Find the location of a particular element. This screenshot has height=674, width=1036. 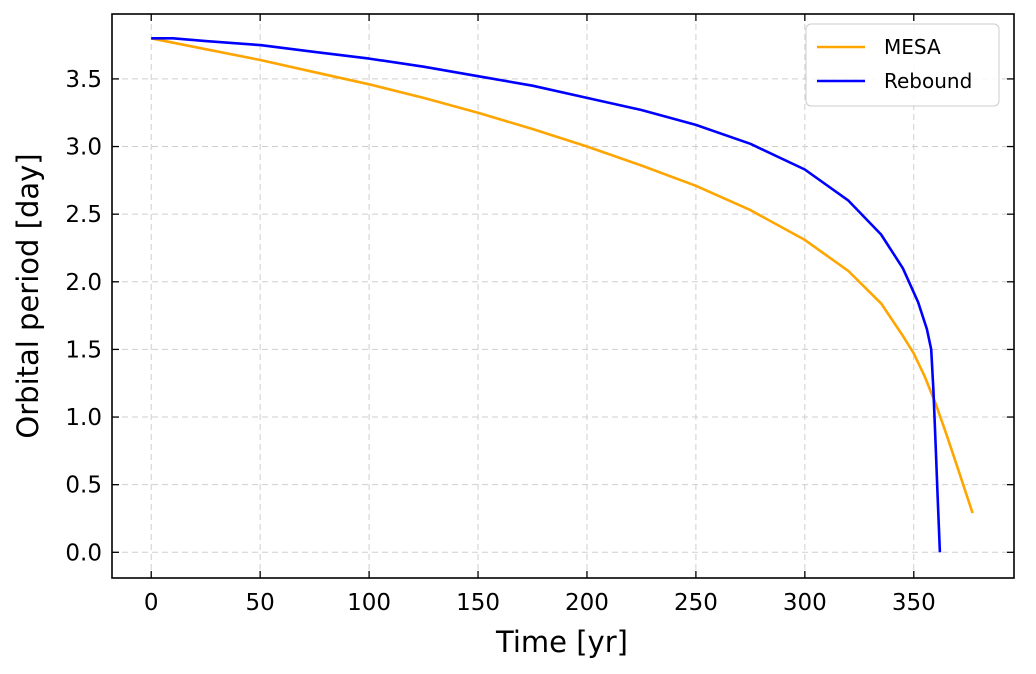

y-tick-label: 2.0 is located at coordinates (83, 283).